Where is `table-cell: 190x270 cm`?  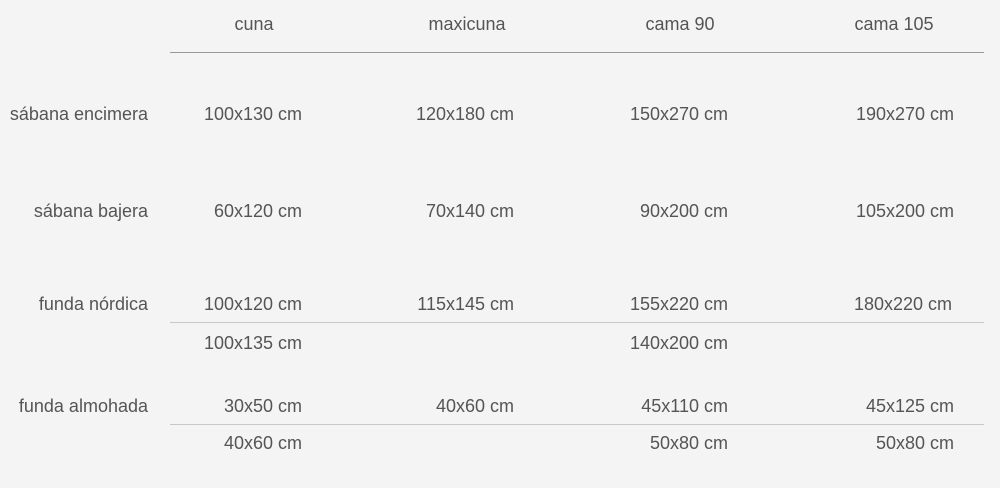
table-cell: 190x270 cm is located at coordinates (904, 114).